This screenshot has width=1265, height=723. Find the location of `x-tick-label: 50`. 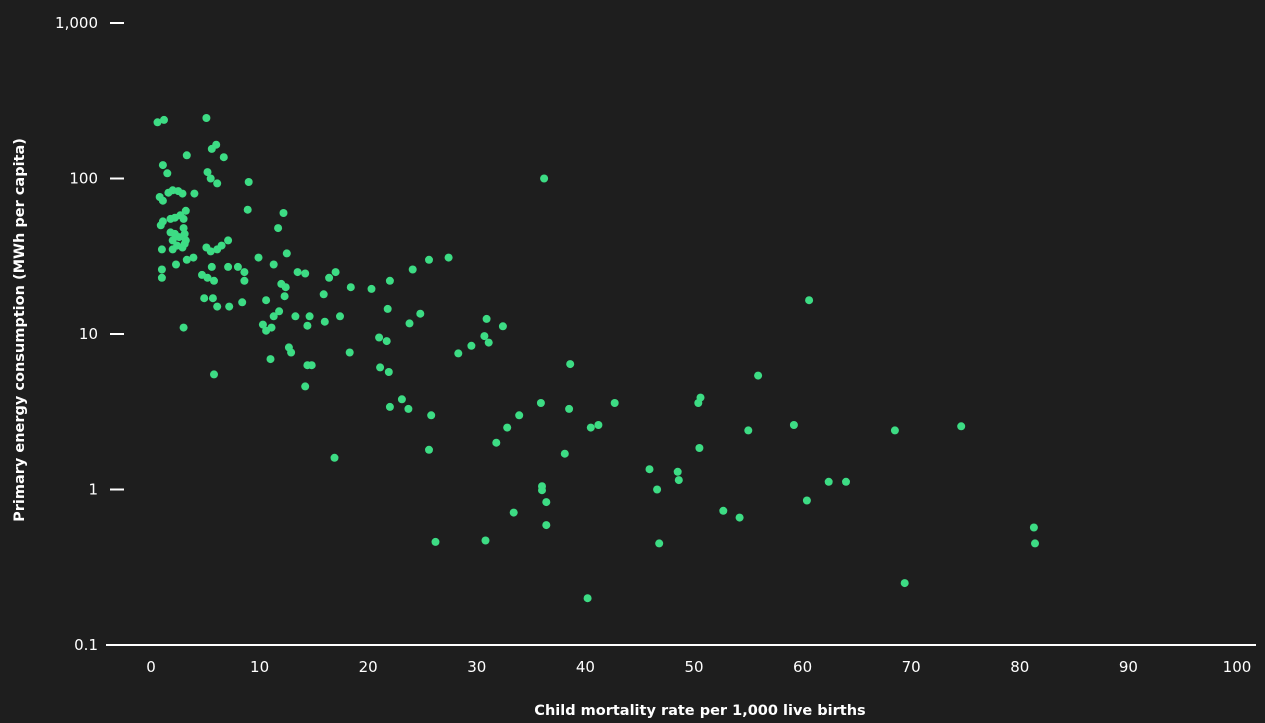

x-tick-label: 50 is located at coordinates (693, 667).